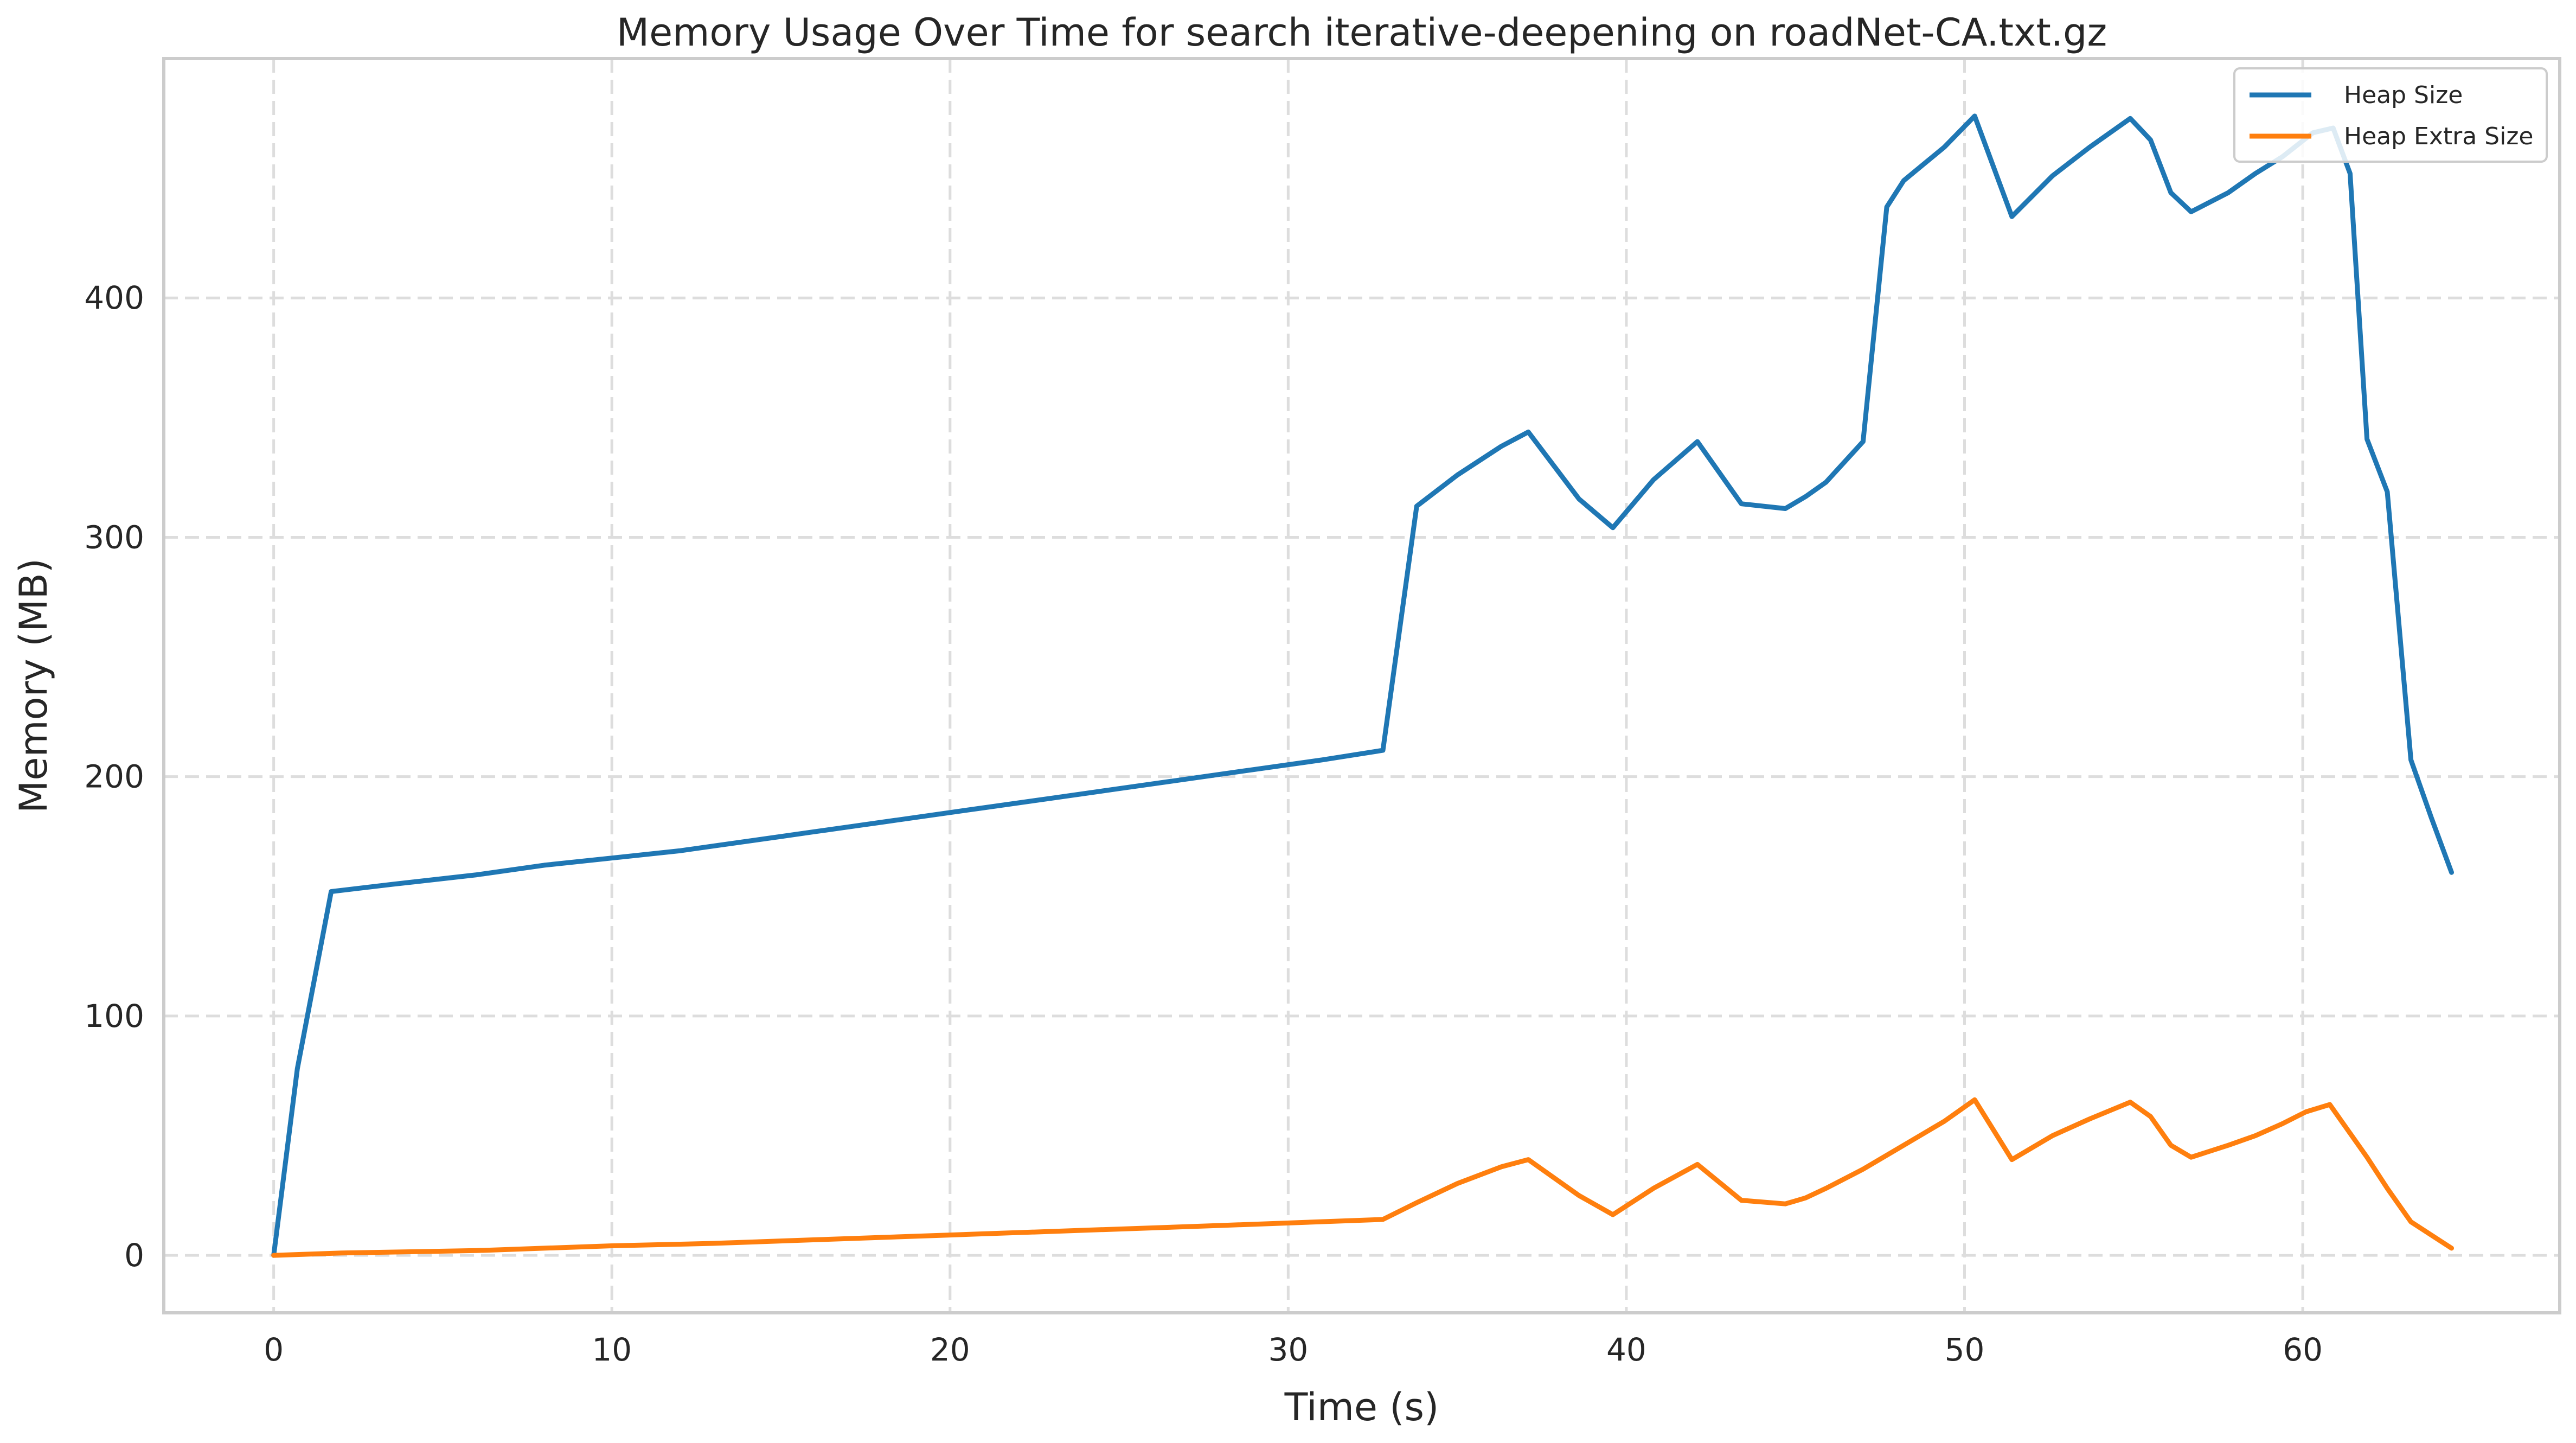 The width and height of the screenshot is (2576, 1443). I want to click on y-tick-label: 300, so click(114, 537).